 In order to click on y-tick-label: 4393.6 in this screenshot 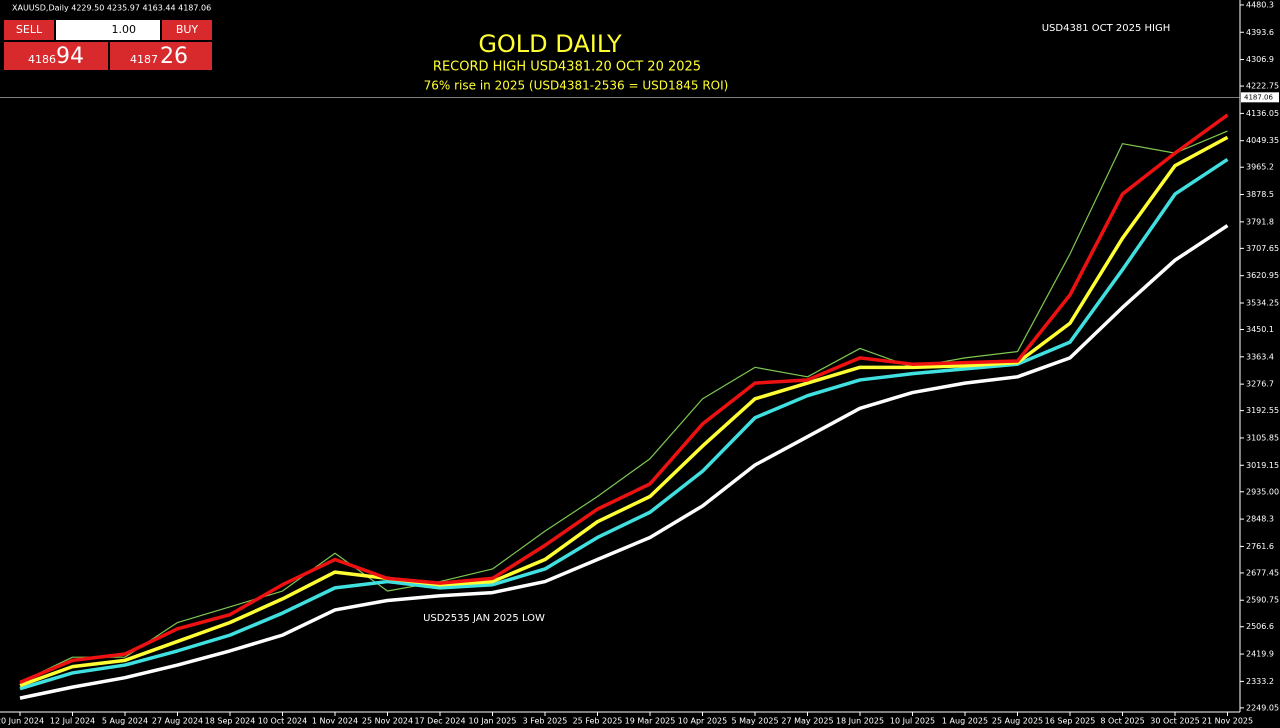, I will do `click(1260, 32)`.